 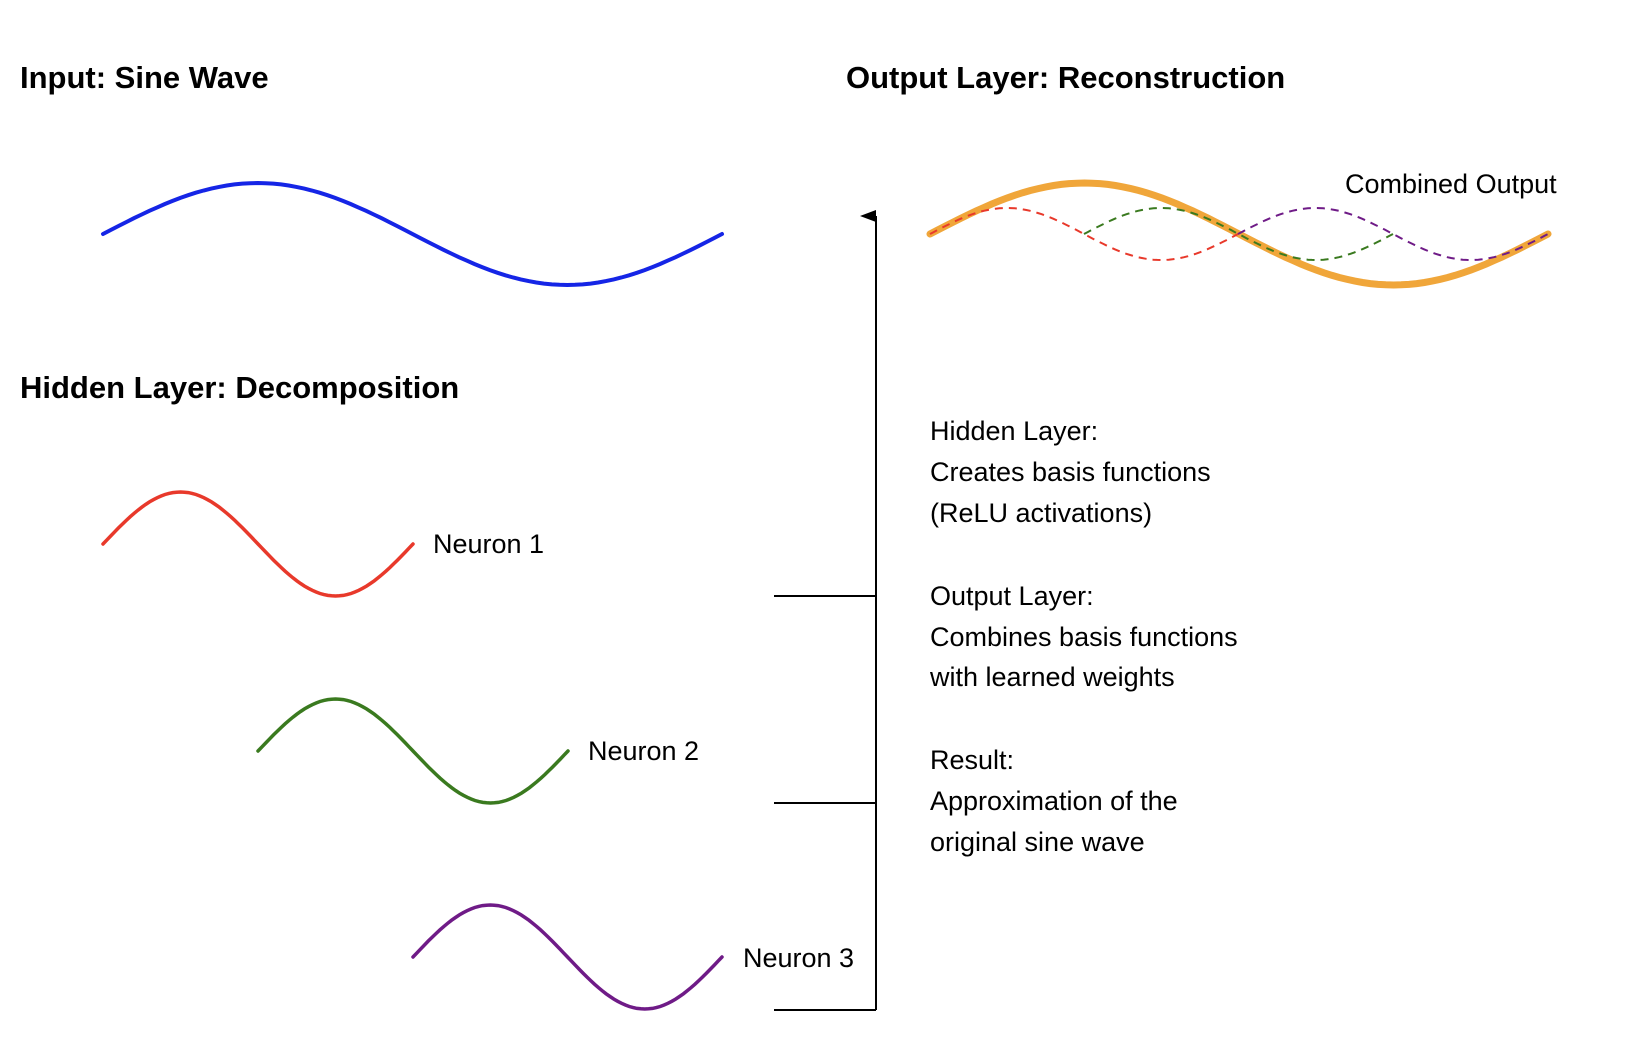 What do you see at coordinates (488, 544) in the screenshot?
I see `neuron-1-label: Neuron 1` at bounding box center [488, 544].